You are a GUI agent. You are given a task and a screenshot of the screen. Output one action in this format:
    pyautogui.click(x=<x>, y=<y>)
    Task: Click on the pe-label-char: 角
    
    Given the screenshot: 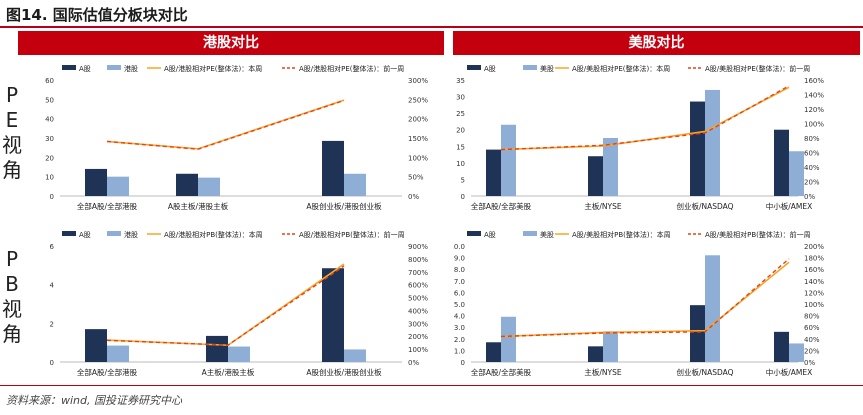 What is the action you would take?
    pyautogui.click(x=12, y=170)
    